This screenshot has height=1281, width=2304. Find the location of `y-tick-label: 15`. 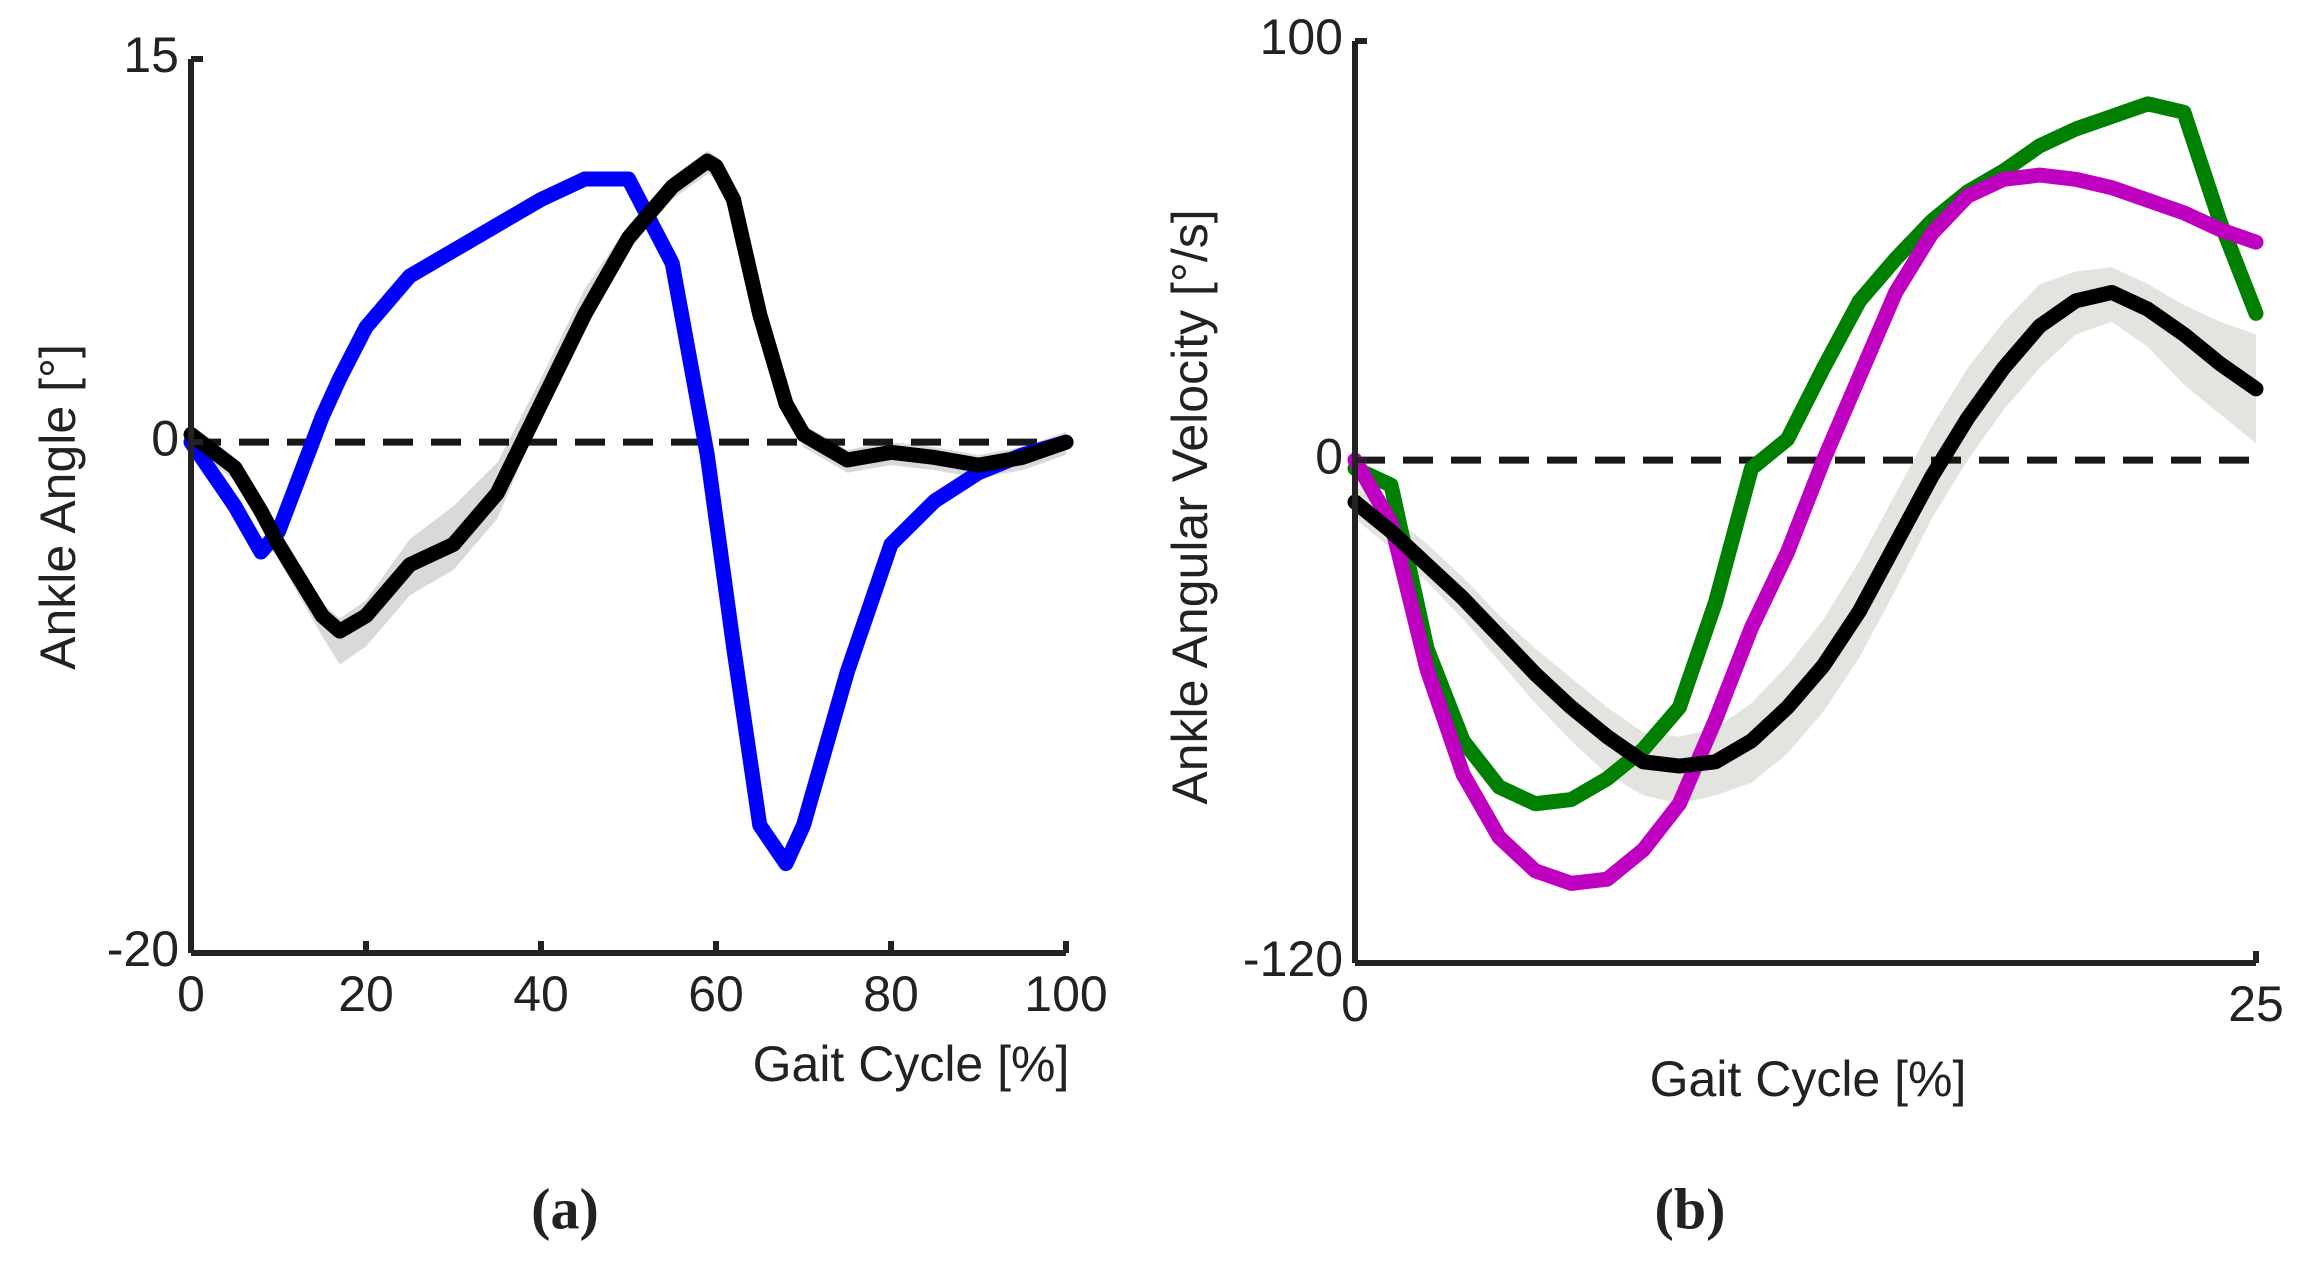

y-tick-label: 15 is located at coordinates (151, 55).